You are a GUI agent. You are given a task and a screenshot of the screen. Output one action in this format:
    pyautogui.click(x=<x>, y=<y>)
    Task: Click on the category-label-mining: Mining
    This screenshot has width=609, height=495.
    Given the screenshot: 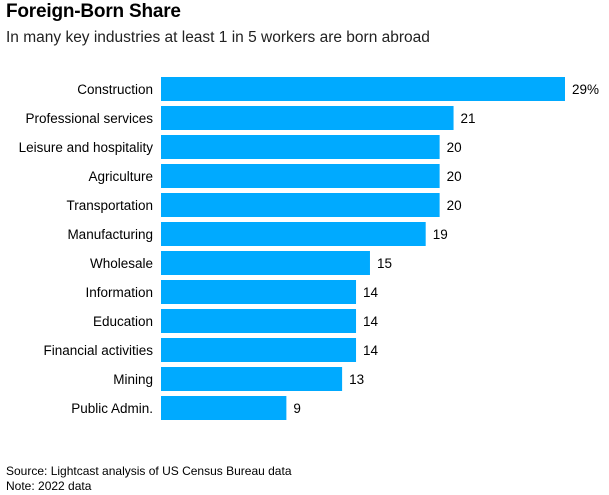 What is the action you would take?
    pyautogui.click(x=133, y=379)
    